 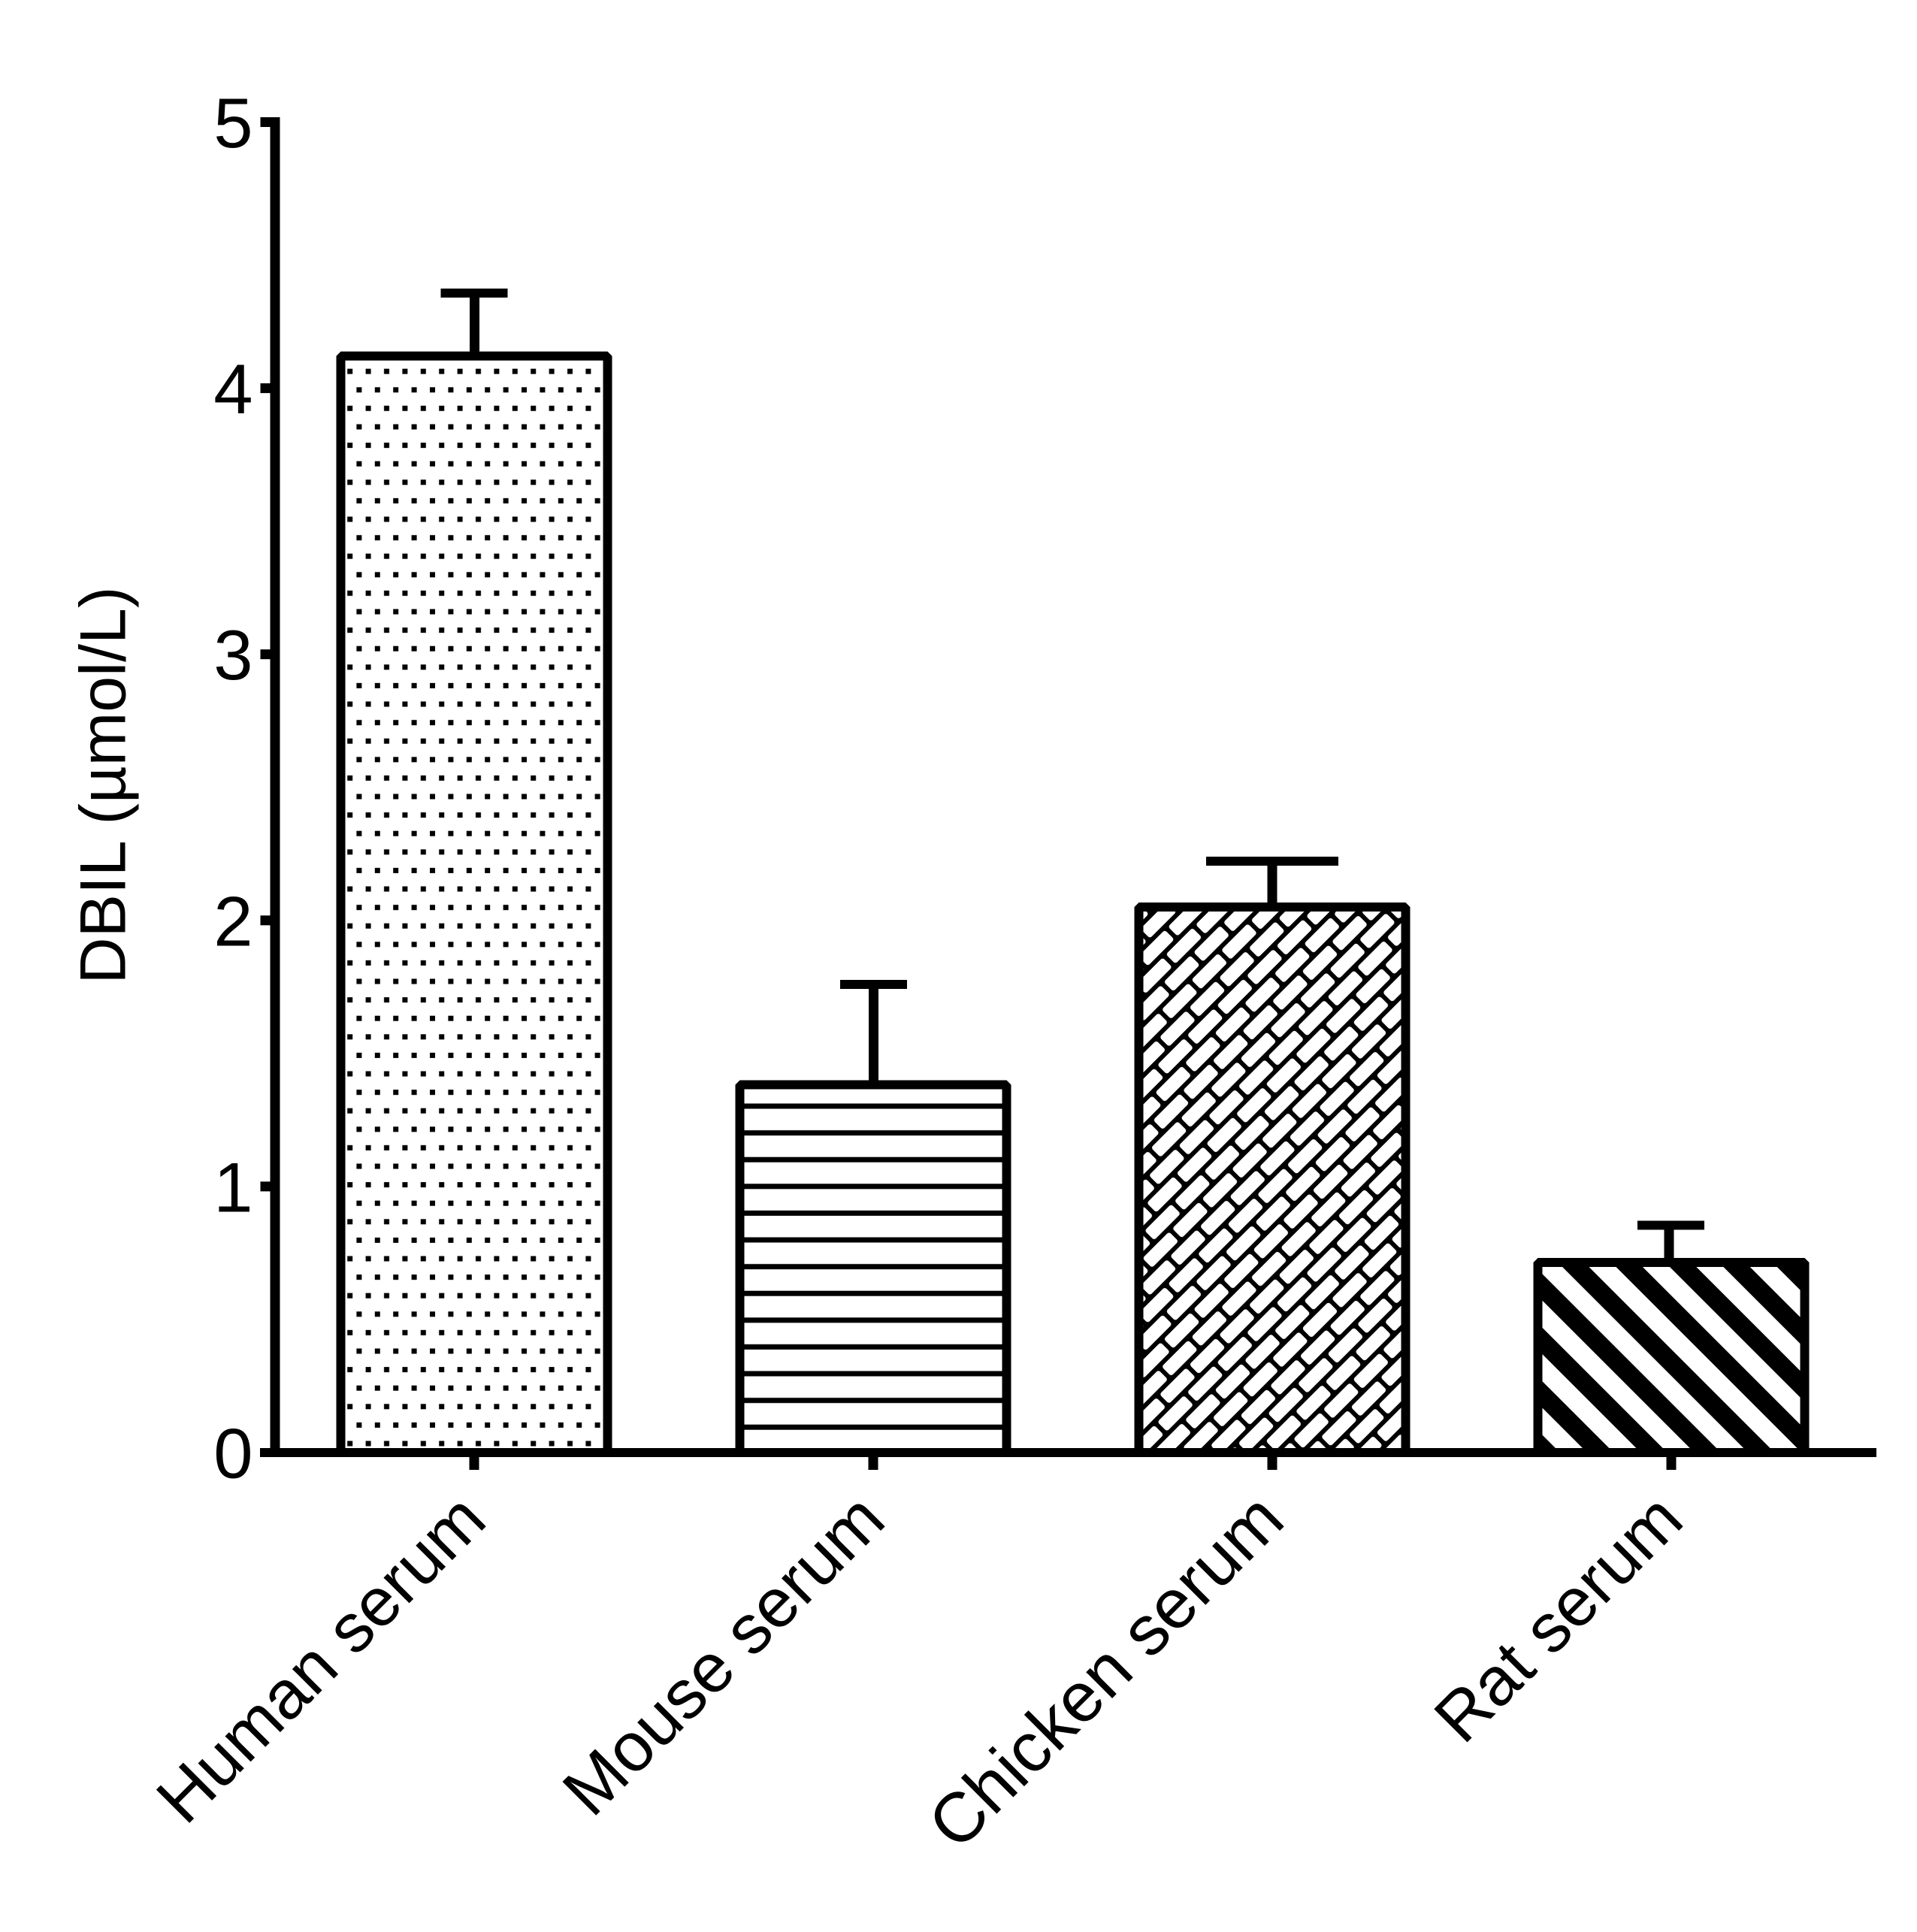 I want to click on svg-text: 5, so click(x=232, y=123).